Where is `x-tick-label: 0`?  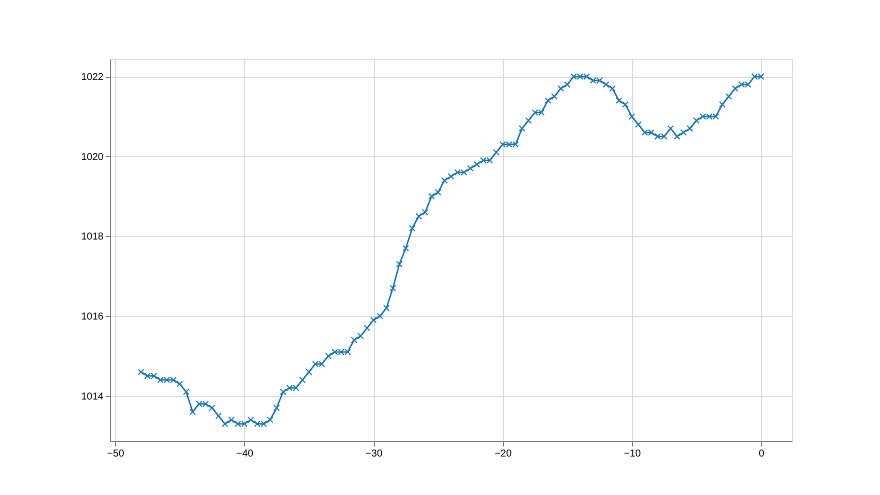
x-tick-label: 0 is located at coordinates (761, 454).